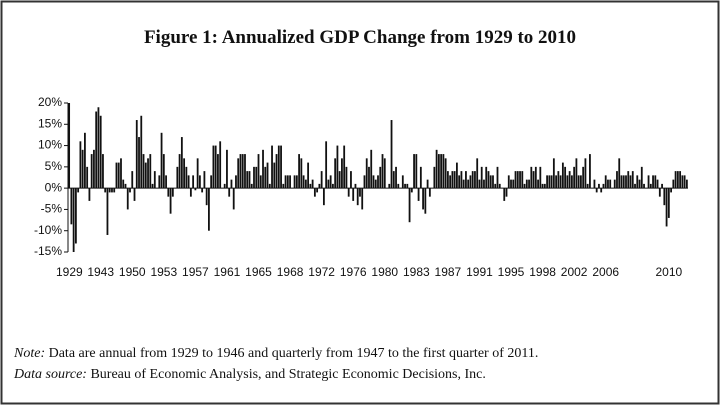 This screenshot has width=720, height=405. What do you see at coordinates (69, 272) in the screenshot?
I see `x-tick-label: 1929` at bounding box center [69, 272].